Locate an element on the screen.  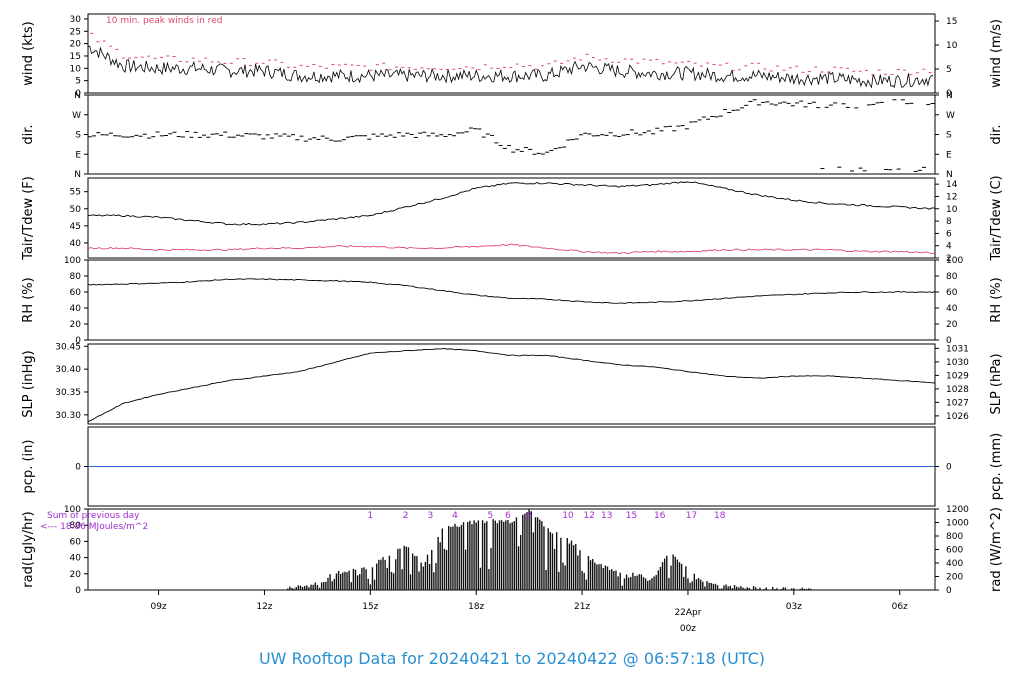
left-tick-label: 5 is located at coordinates (78, 82).